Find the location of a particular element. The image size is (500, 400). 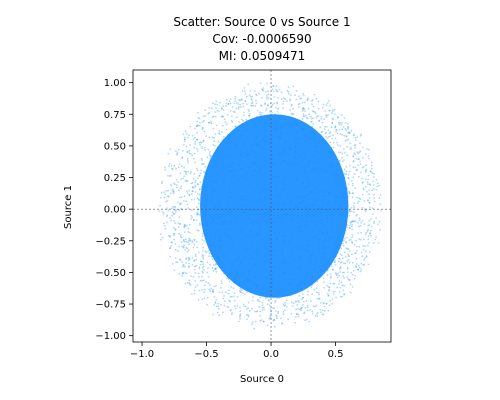

chart-title-line-3: MI: 0.0509471 is located at coordinates (262, 56).